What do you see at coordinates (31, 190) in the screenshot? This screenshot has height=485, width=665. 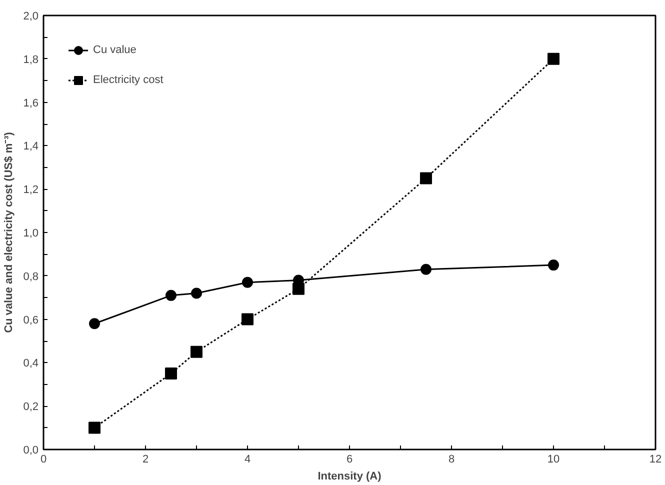 I see `y-tick-label: 1,2` at bounding box center [31, 190].